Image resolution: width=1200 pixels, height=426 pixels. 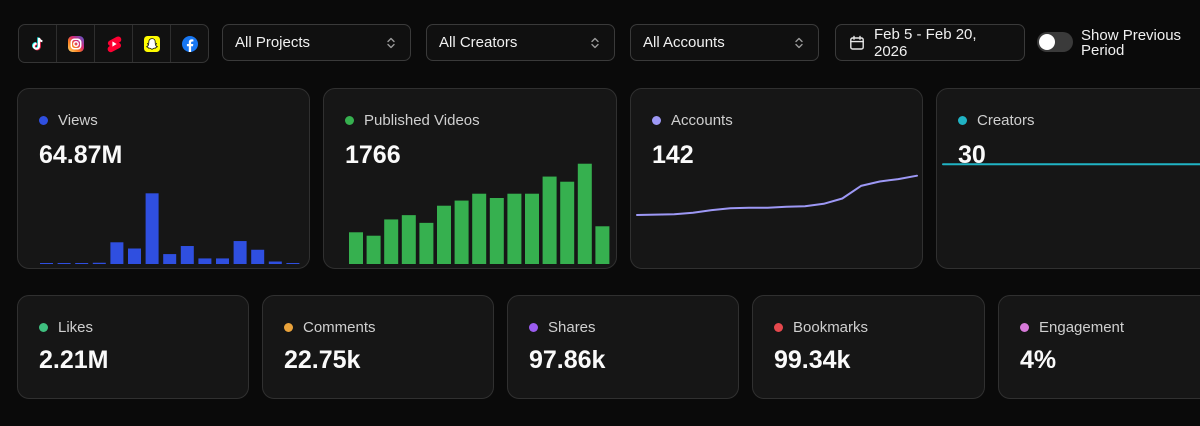 What do you see at coordinates (778, 327) in the screenshot?
I see `bookmarks-dot` at bounding box center [778, 327].